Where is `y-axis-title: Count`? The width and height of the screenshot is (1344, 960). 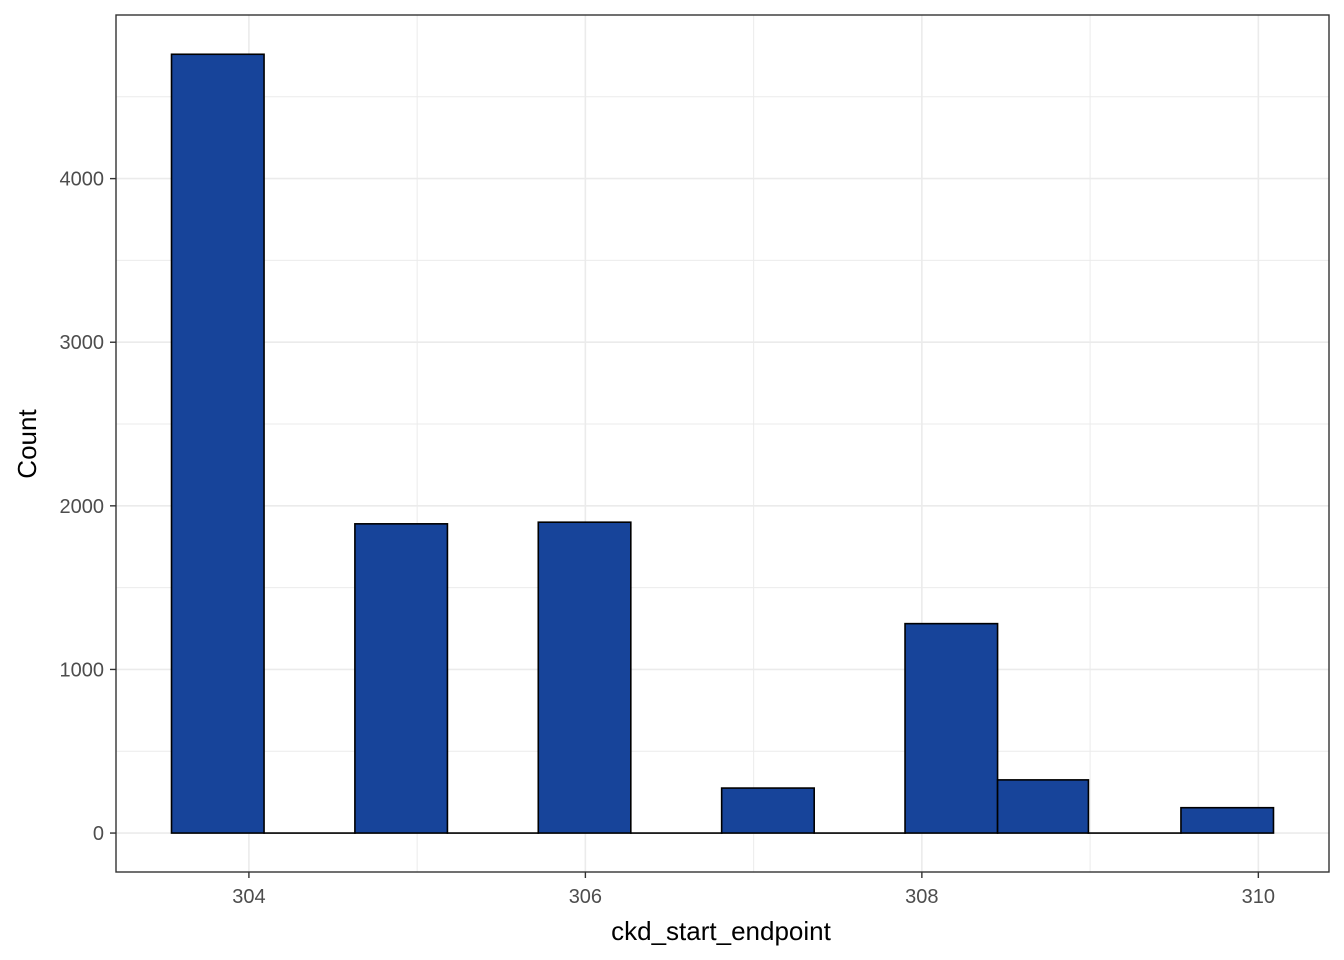
y-axis-title: Count is located at coordinates (27, 444).